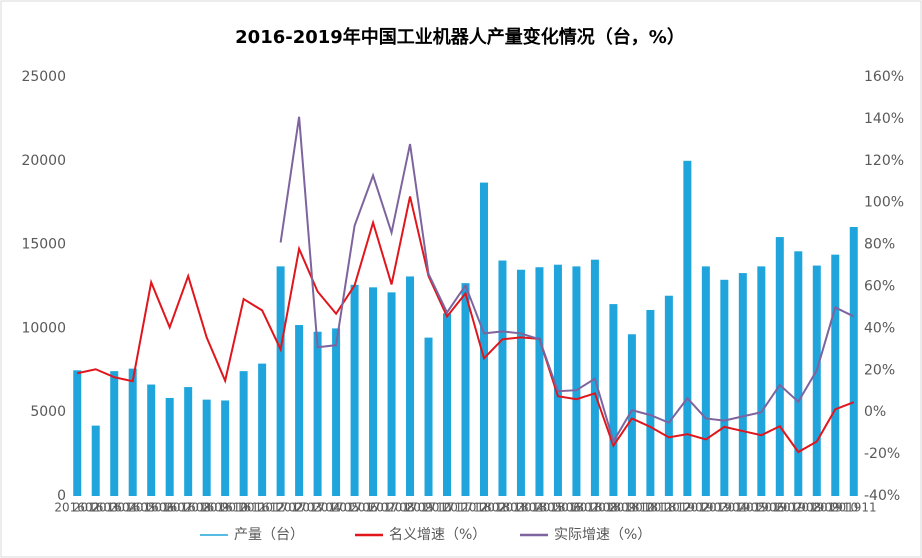  Describe the element at coordinates (879, 370) in the screenshot. I see `y2-tick-label: 20%` at that location.